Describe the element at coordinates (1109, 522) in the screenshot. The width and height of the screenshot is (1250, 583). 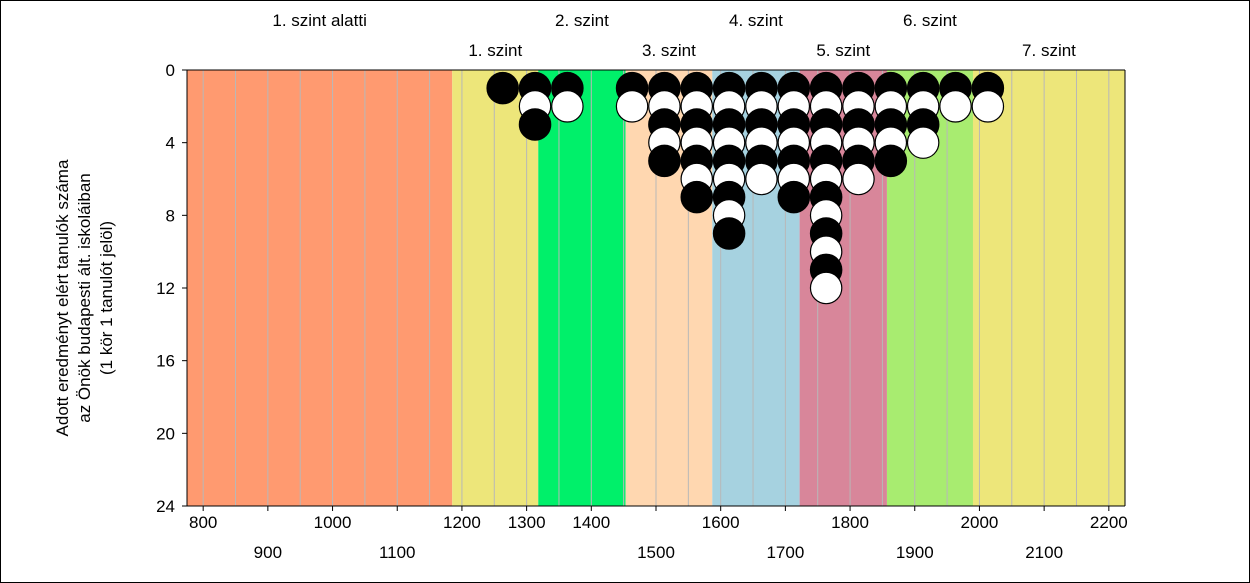
I see `x-tick-label: 2200` at that location.